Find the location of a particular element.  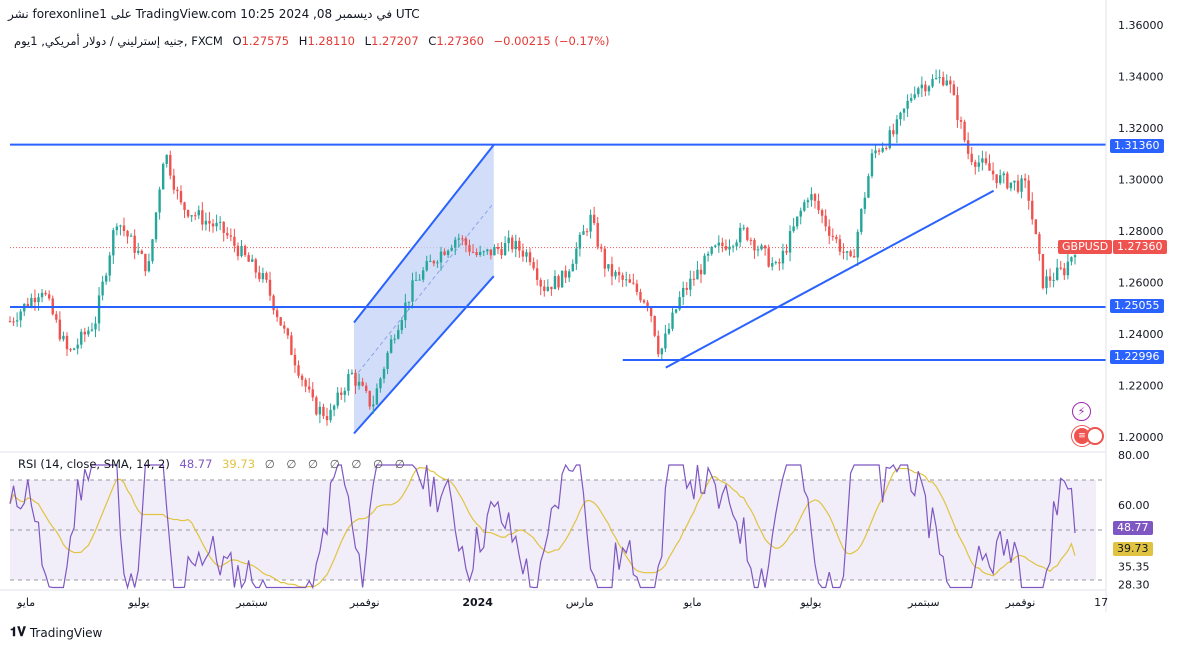

time-axis-label: سبتمبر is located at coordinates (923, 602).